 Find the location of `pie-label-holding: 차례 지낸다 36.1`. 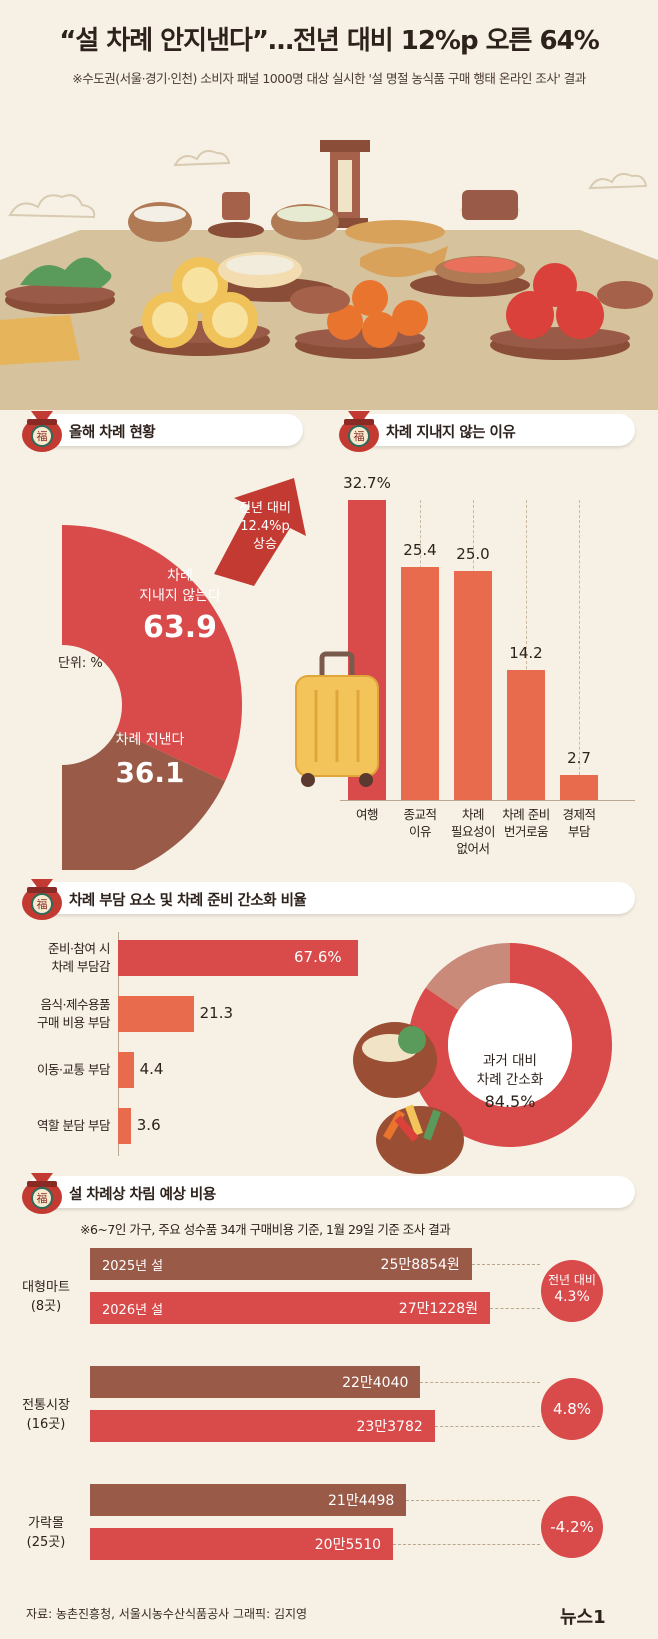

pie-label-holding: 차례 지낸다 36.1 is located at coordinates (150, 759).